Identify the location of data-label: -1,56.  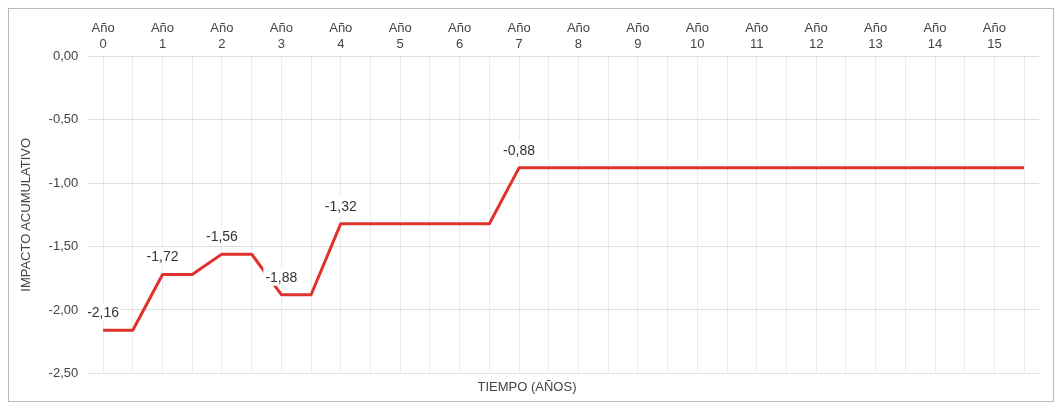
(222, 235).